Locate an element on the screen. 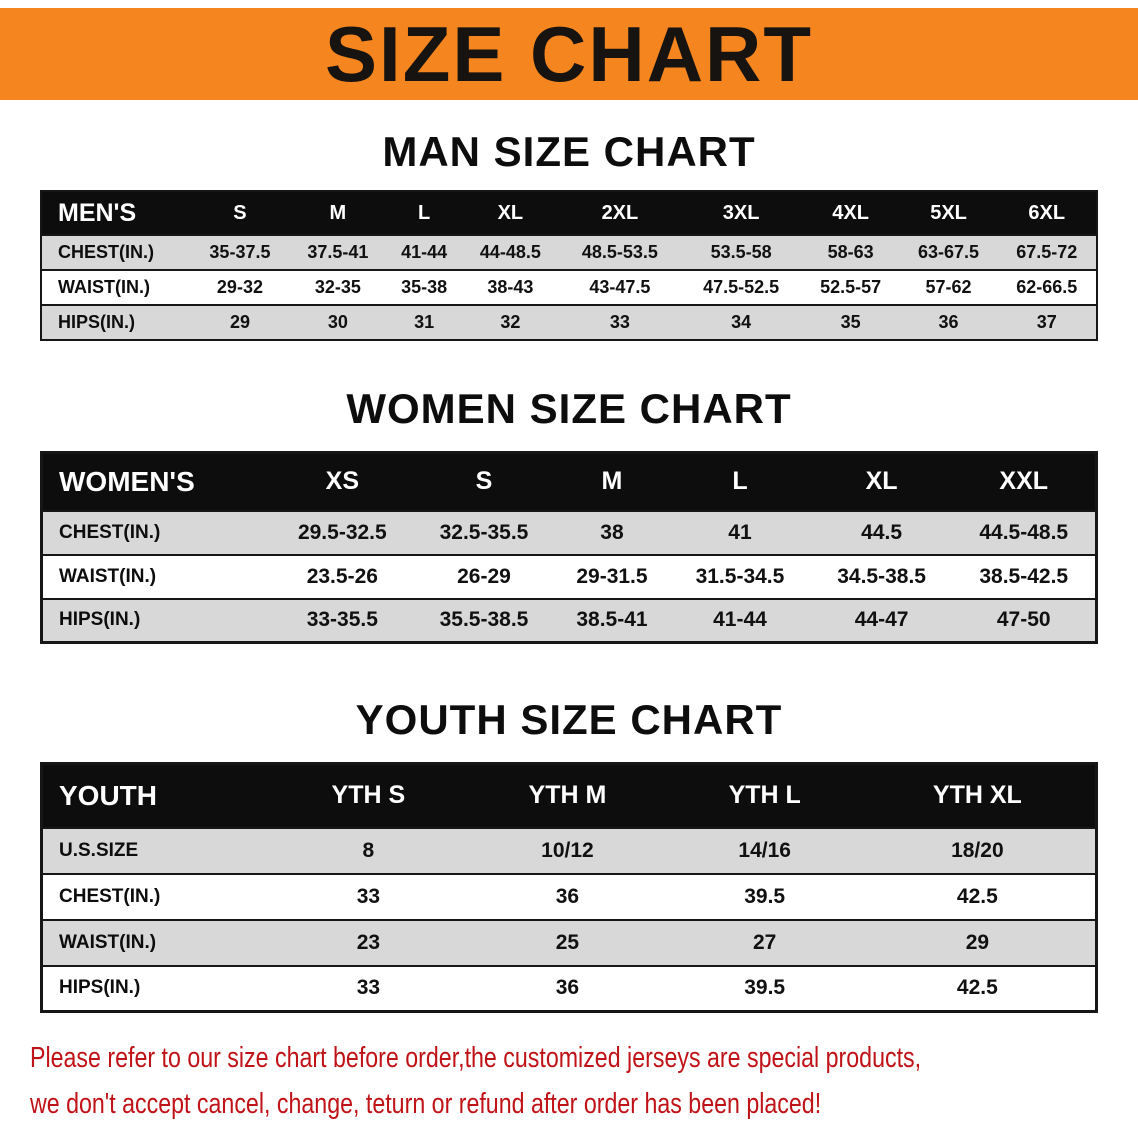 The height and width of the screenshot is (1140, 1138). size-header-cell: YTH XL is located at coordinates (978, 795).